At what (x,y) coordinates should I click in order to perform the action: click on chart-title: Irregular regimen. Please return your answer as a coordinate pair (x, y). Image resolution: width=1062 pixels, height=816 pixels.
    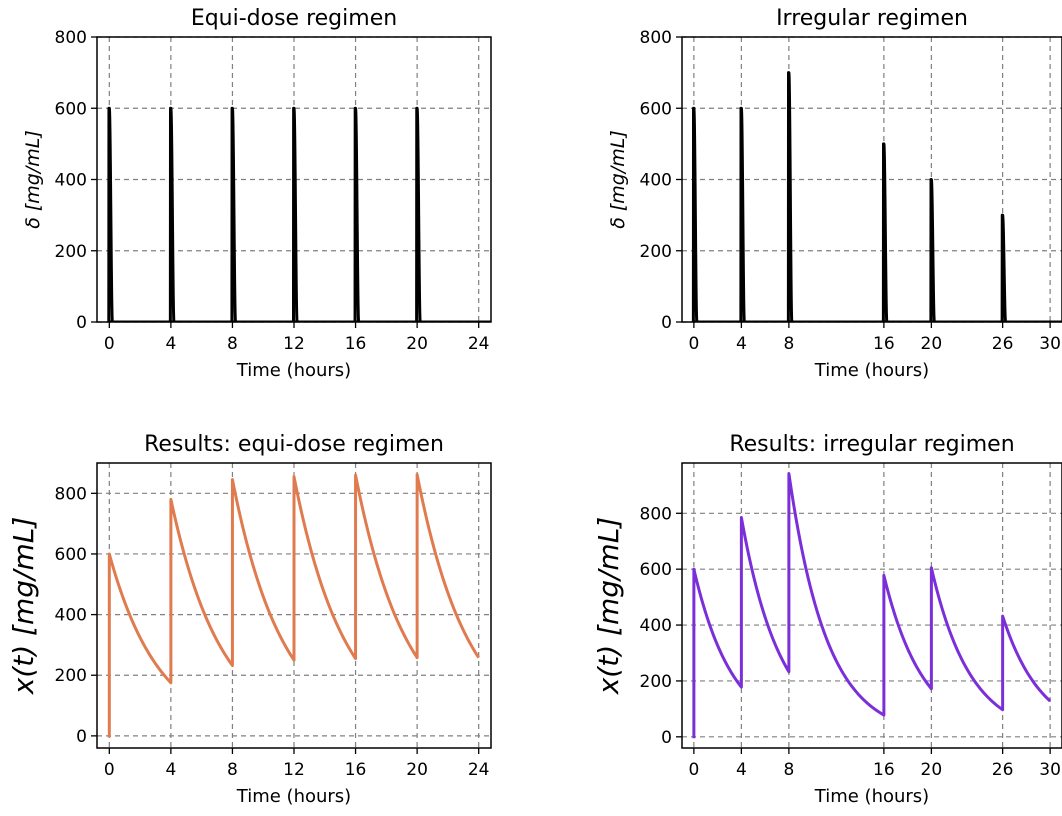
    Looking at the image, I should click on (872, 18).